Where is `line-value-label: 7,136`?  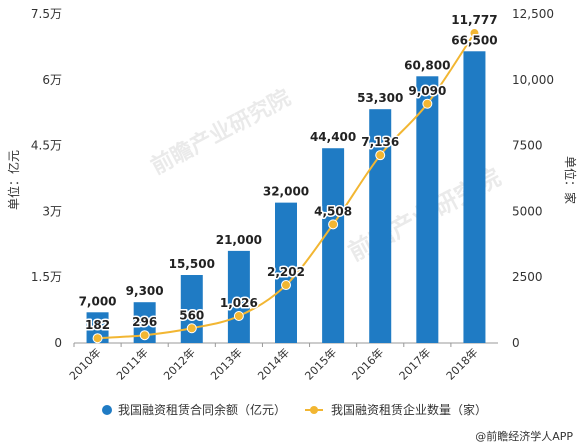
line-value-label: 7,136 is located at coordinates (380, 142).